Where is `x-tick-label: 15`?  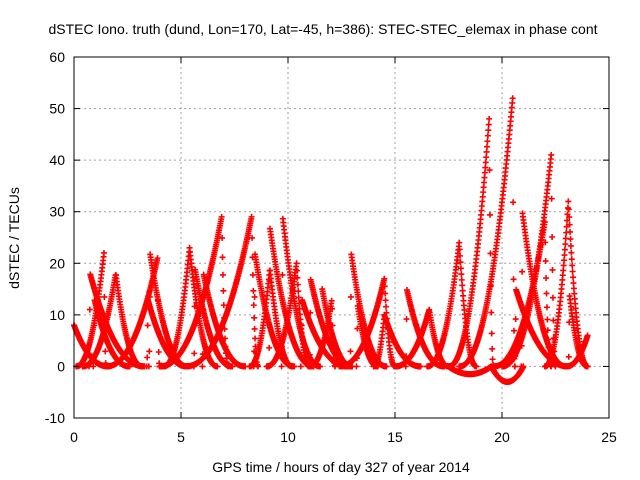
x-tick-label: 15 is located at coordinates (395, 437).